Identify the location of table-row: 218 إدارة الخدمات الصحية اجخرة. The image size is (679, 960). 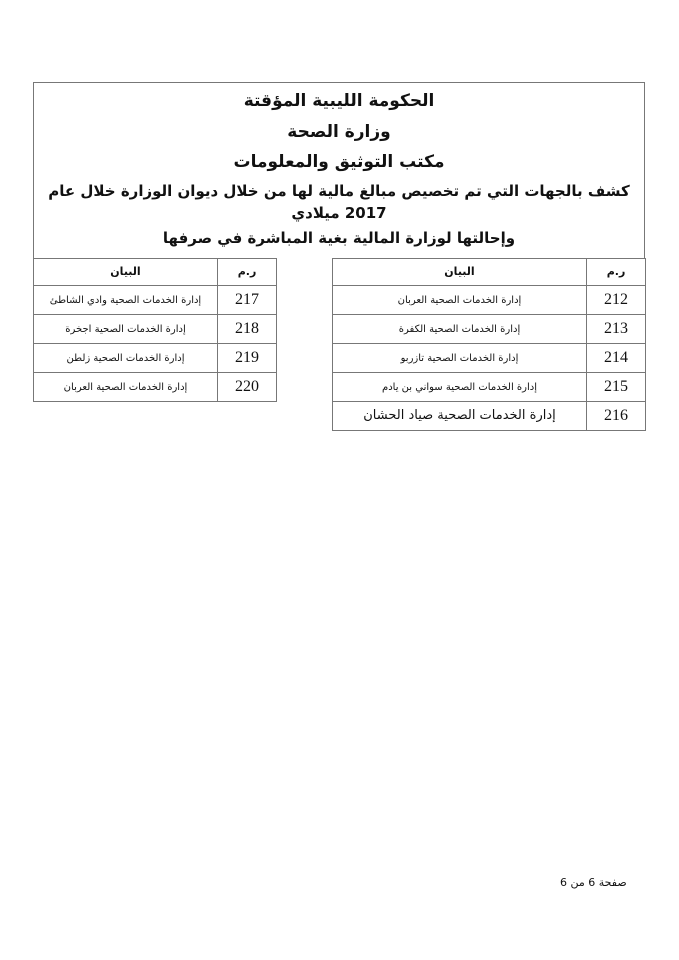
(155, 329).